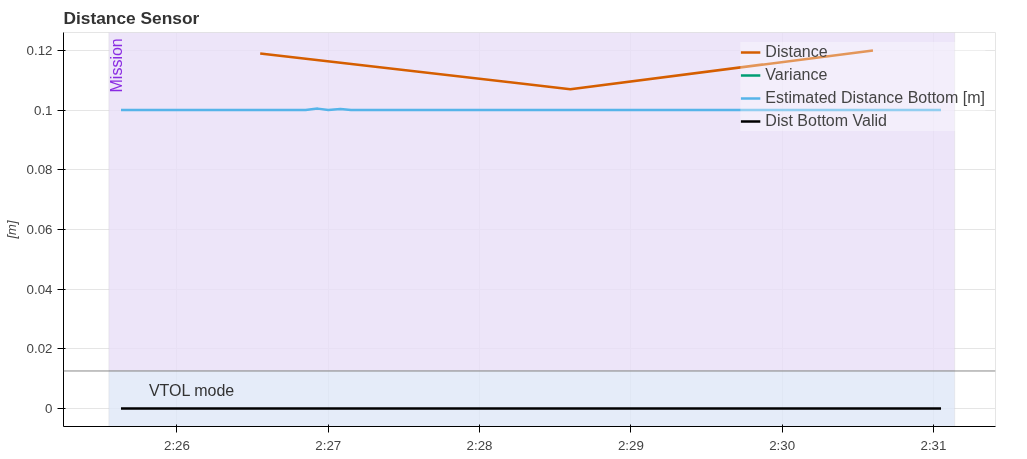  Describe the element at coordinates (43, 110) in the screenshot. I see `y-tick-label: 0.1` at that location.